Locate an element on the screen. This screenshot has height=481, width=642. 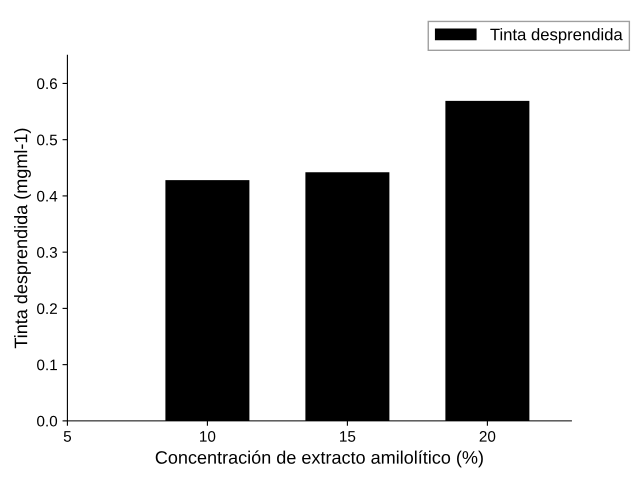
y-tick-label: 0.3 is located at coordinates (47, 252).